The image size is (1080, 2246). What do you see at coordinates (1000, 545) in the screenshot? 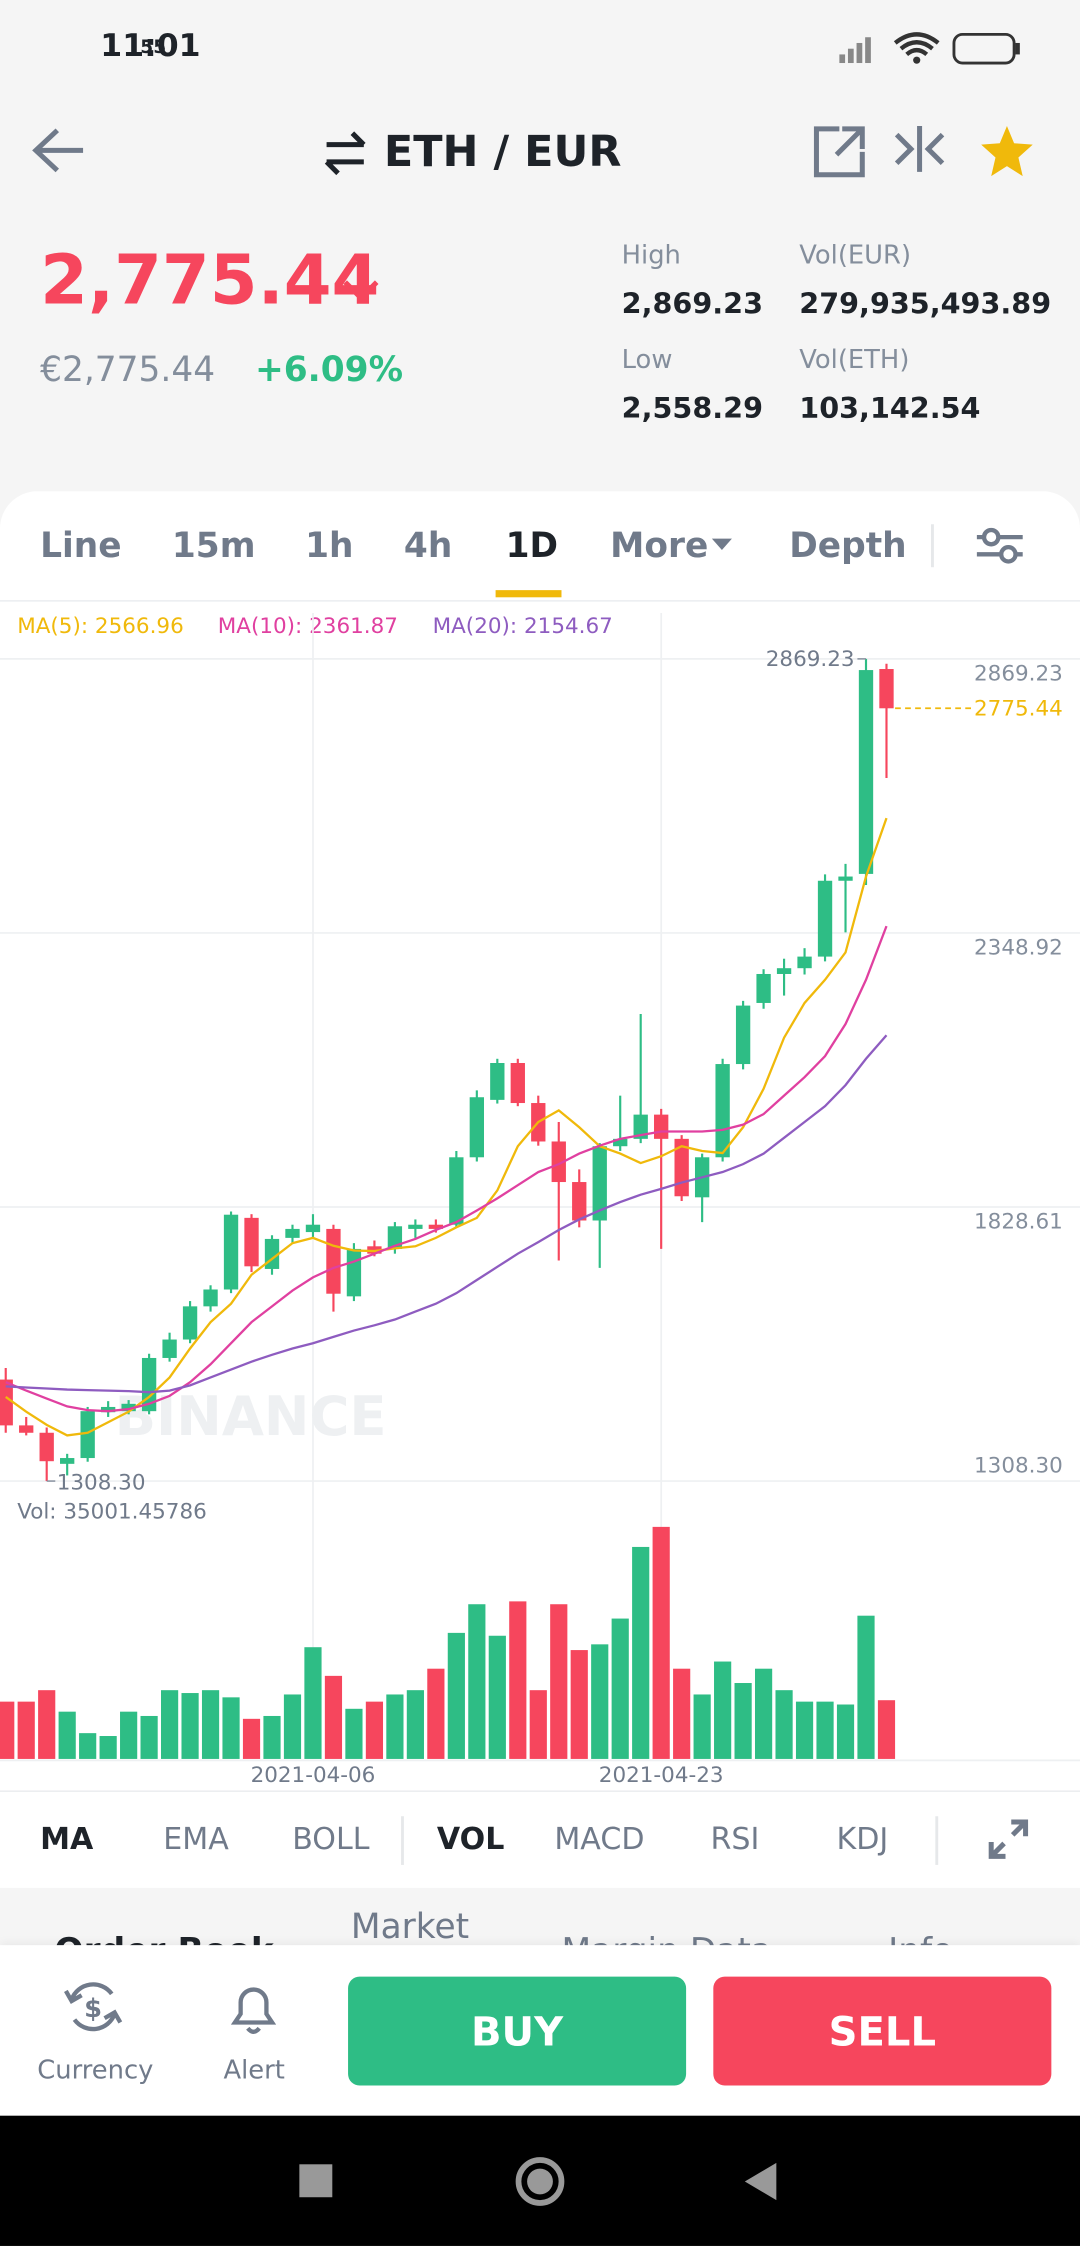
I see `chart-settings` at bounding box center [1000, 545].